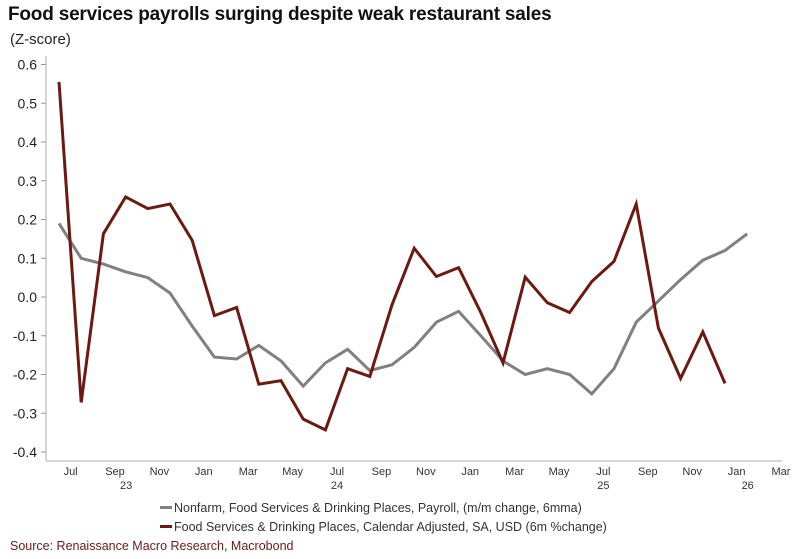  What do you see at coordinates (603, 486) in the screenshot?
I see `x-year-label: 25` at bounding box center [603, 486].